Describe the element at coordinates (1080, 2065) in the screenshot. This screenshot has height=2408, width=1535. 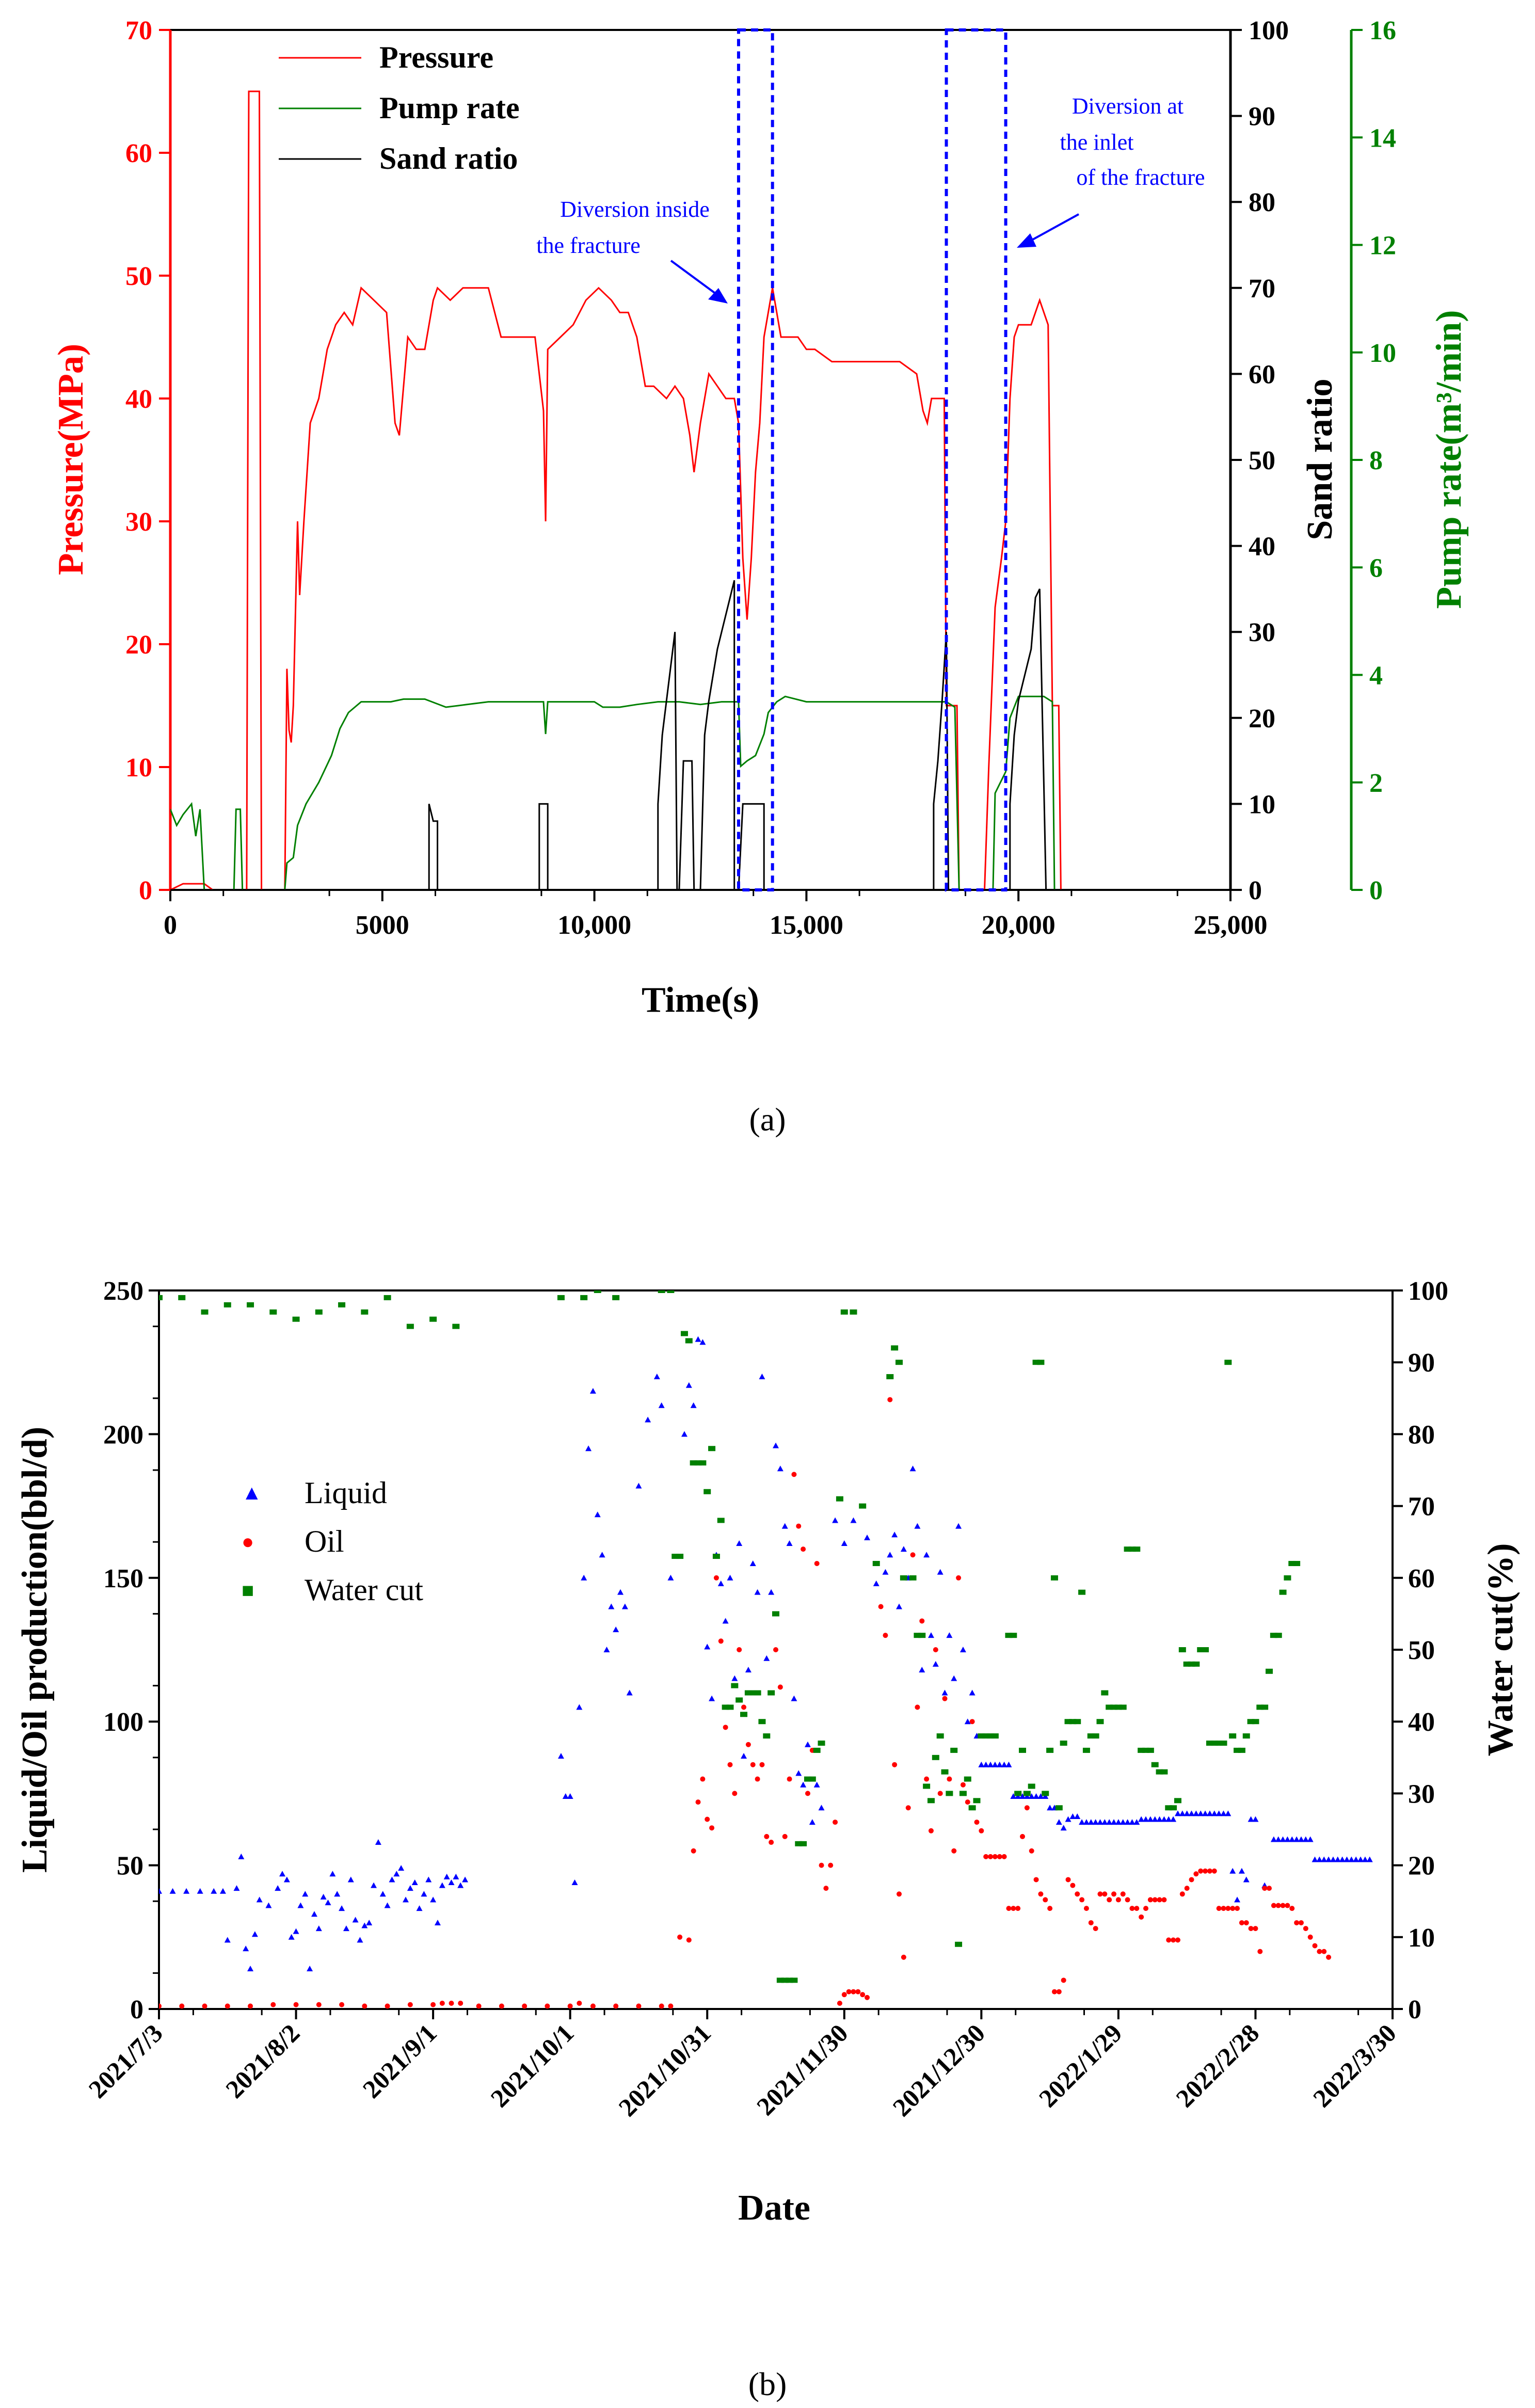
I see `x-tick-label-b: 2022/1/29` at that location.